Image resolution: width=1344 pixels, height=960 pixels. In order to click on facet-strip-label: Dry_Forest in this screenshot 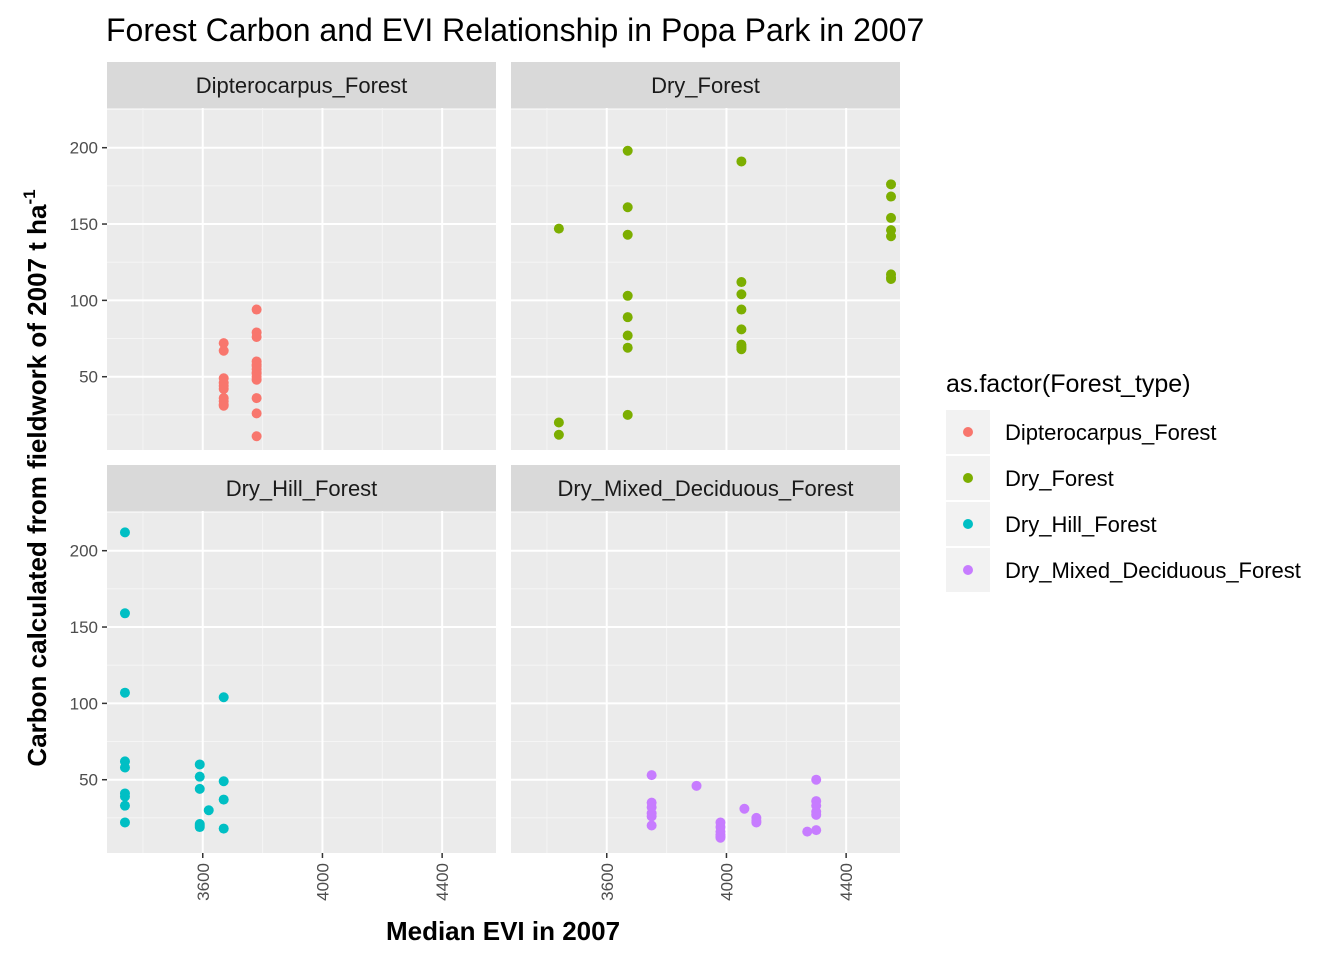, I will do `click(705, 85)`.